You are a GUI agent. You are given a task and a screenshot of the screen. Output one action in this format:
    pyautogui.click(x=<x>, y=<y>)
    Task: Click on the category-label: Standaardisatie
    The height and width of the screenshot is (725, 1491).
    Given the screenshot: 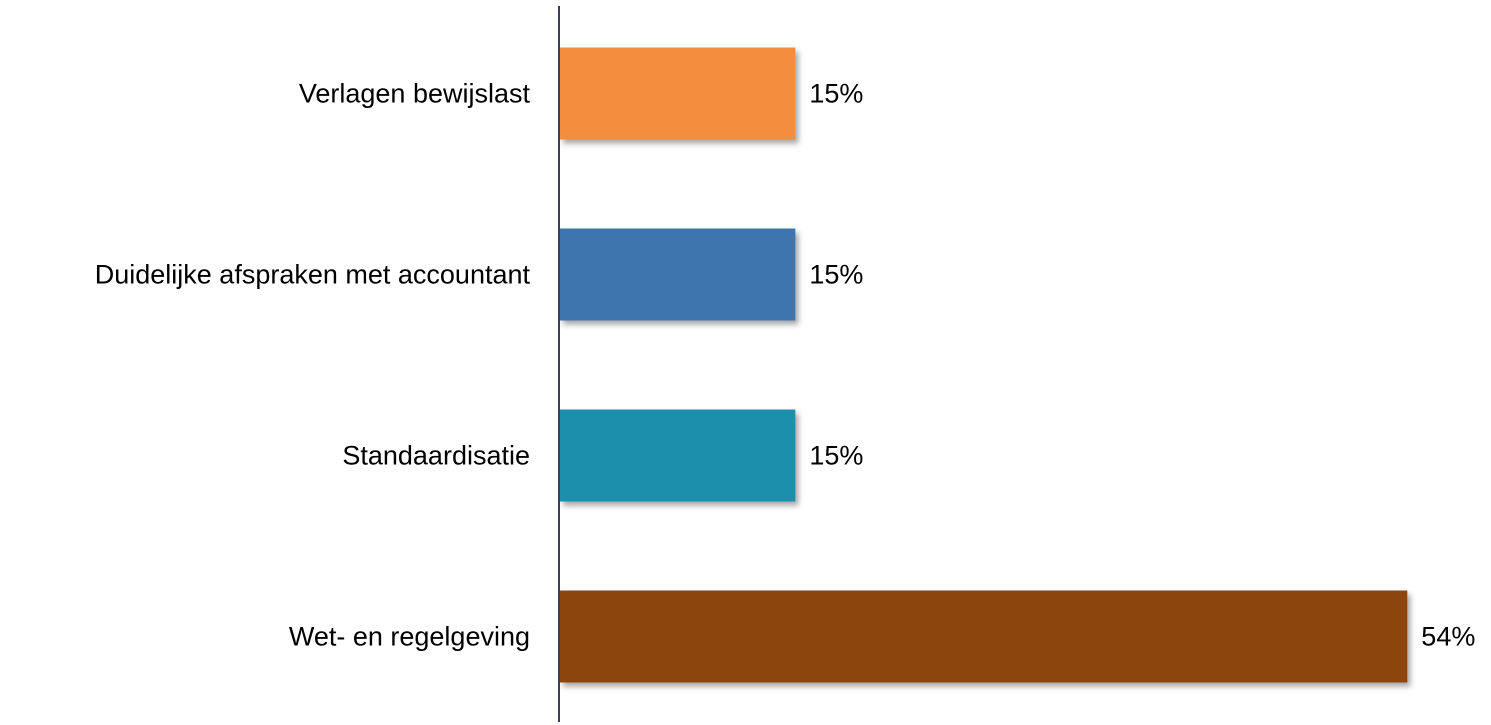 What is the action you would take?
    pyautogui.click(x=436, y=456)
    